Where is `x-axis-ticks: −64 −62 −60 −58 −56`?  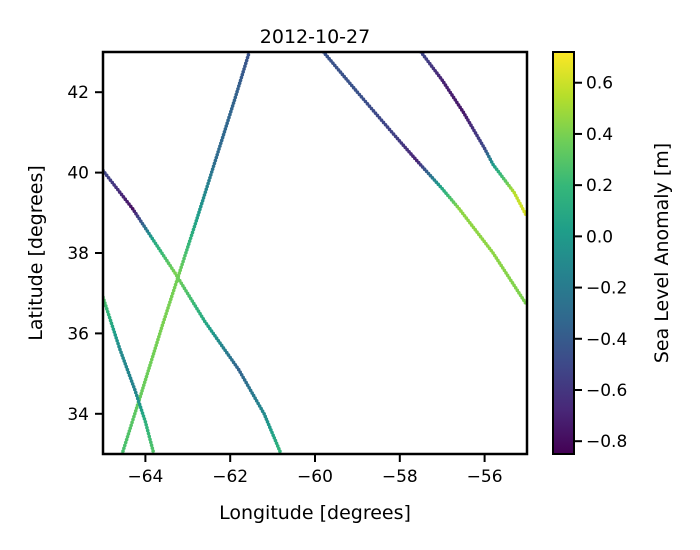 x-axis-ticks: −64 −62 −60 −58 −56 is located at coordinates (315, 470).